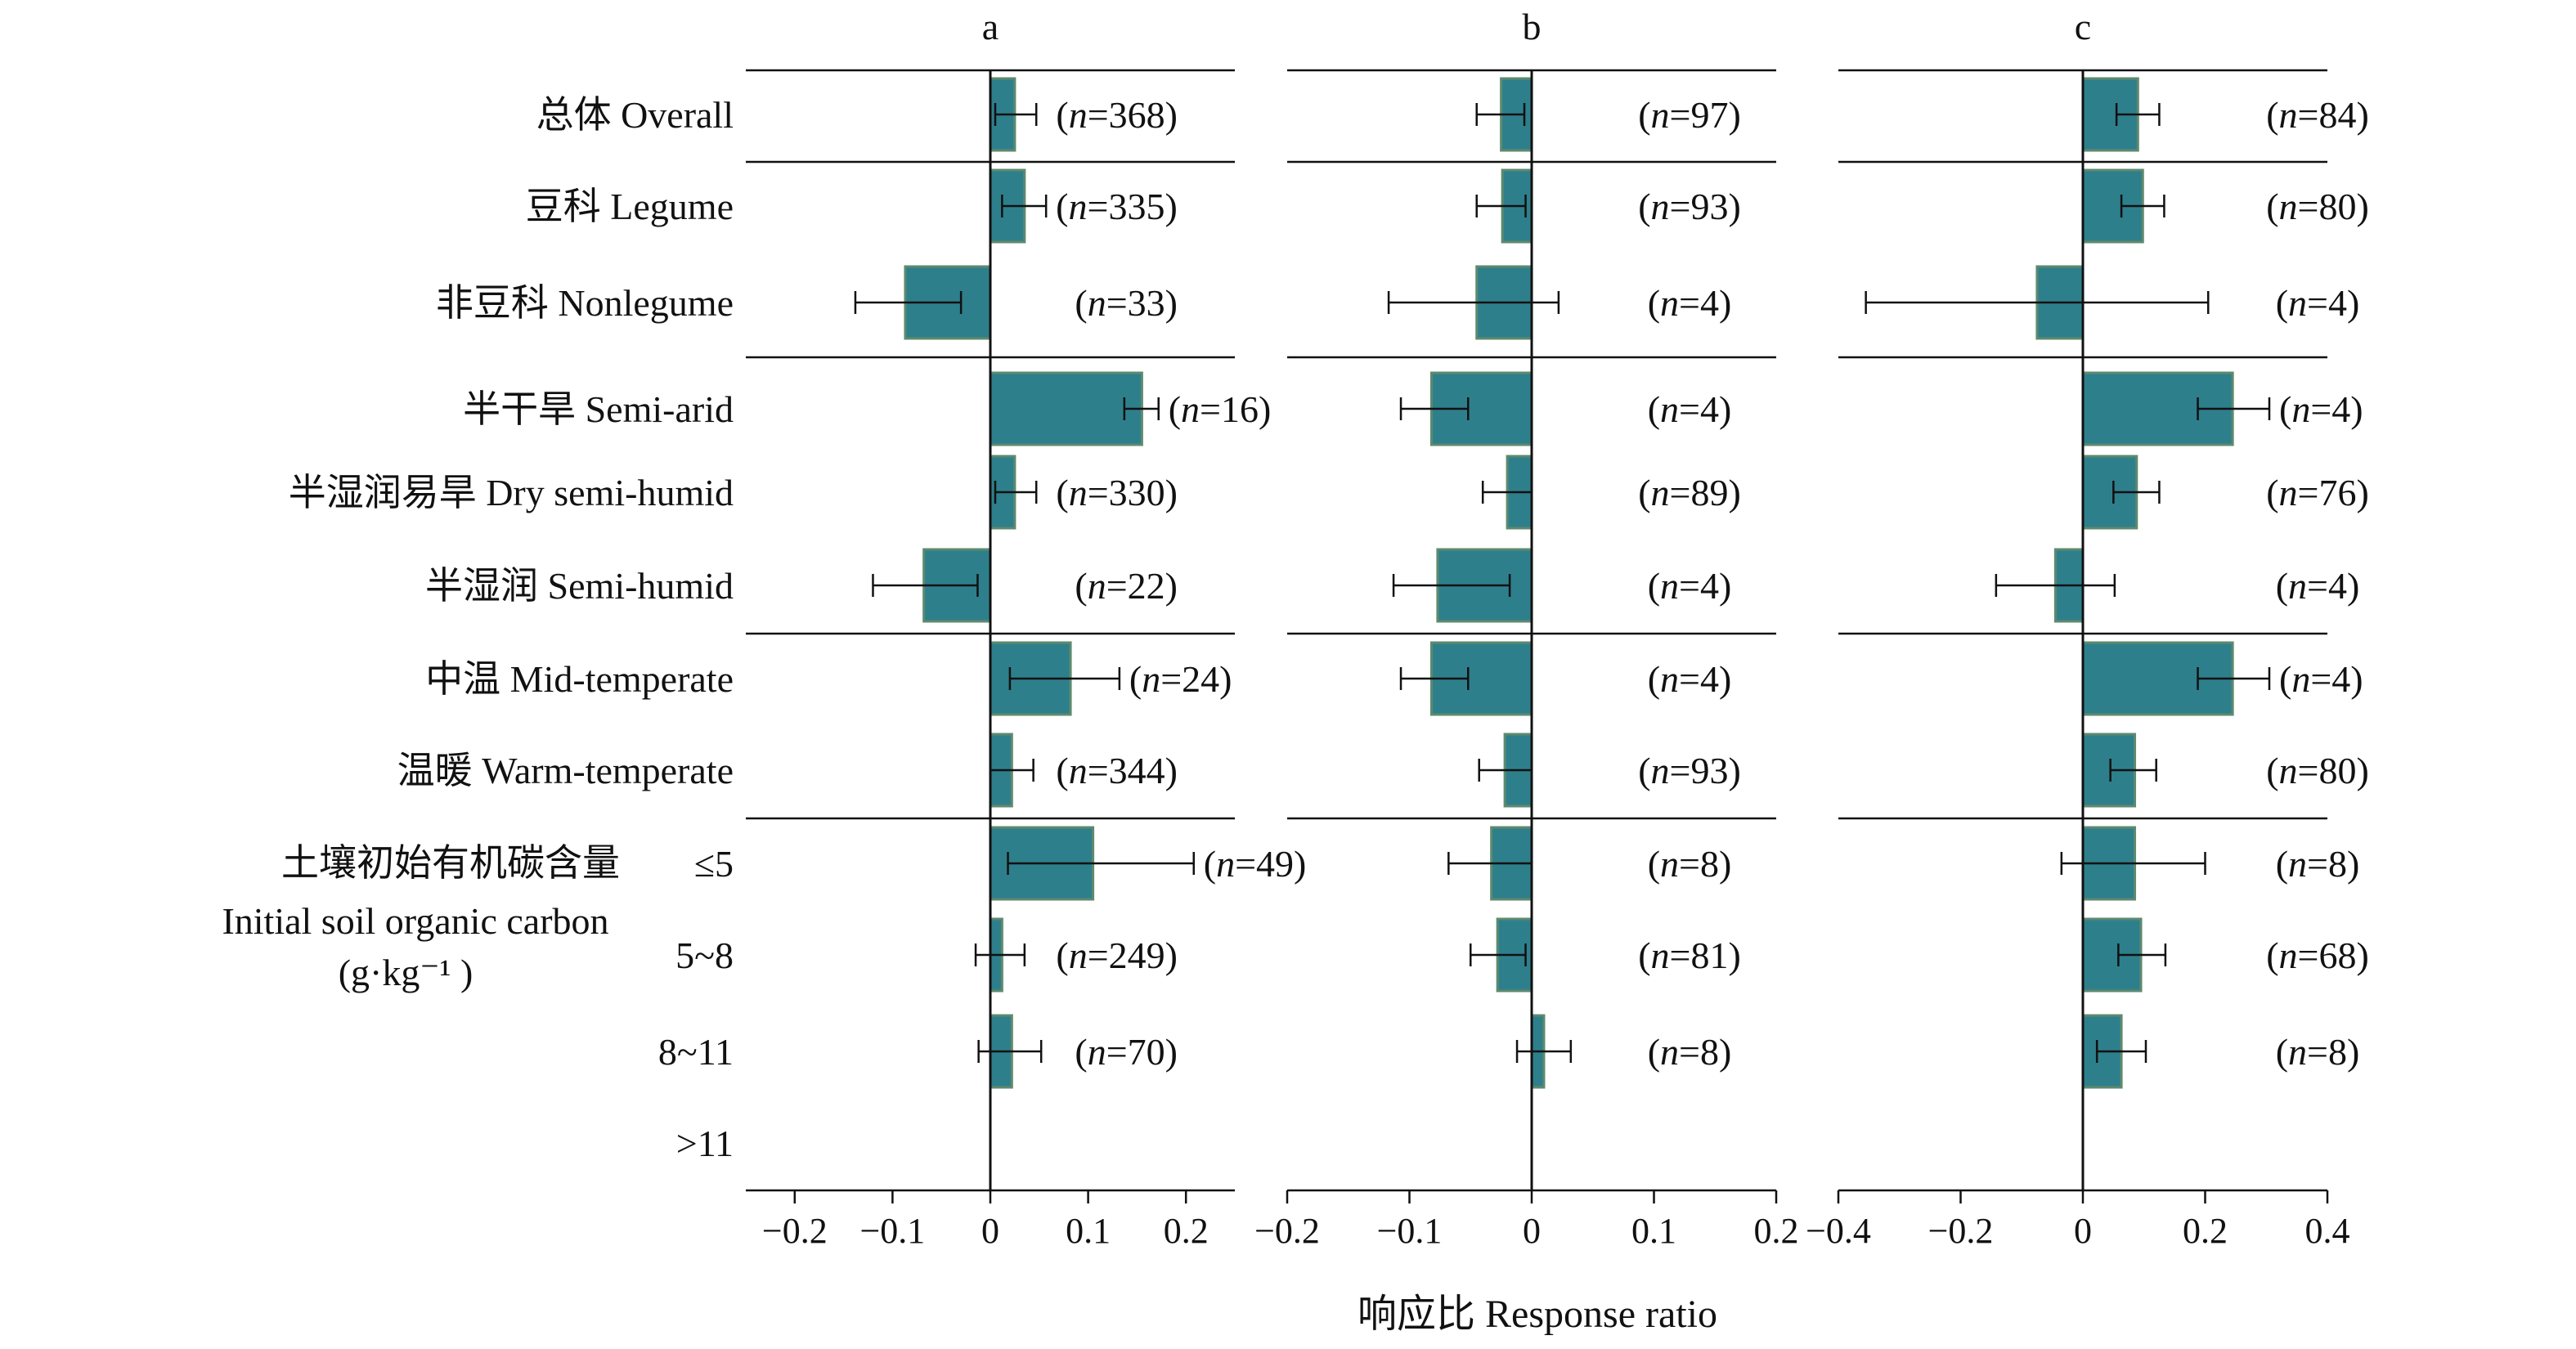 This screenshot has height=1349, width=2576. Describe the element at coordinates (598, 409) in the screenshot. I see `row-label: 半干旱 Semi-arid` at that location.